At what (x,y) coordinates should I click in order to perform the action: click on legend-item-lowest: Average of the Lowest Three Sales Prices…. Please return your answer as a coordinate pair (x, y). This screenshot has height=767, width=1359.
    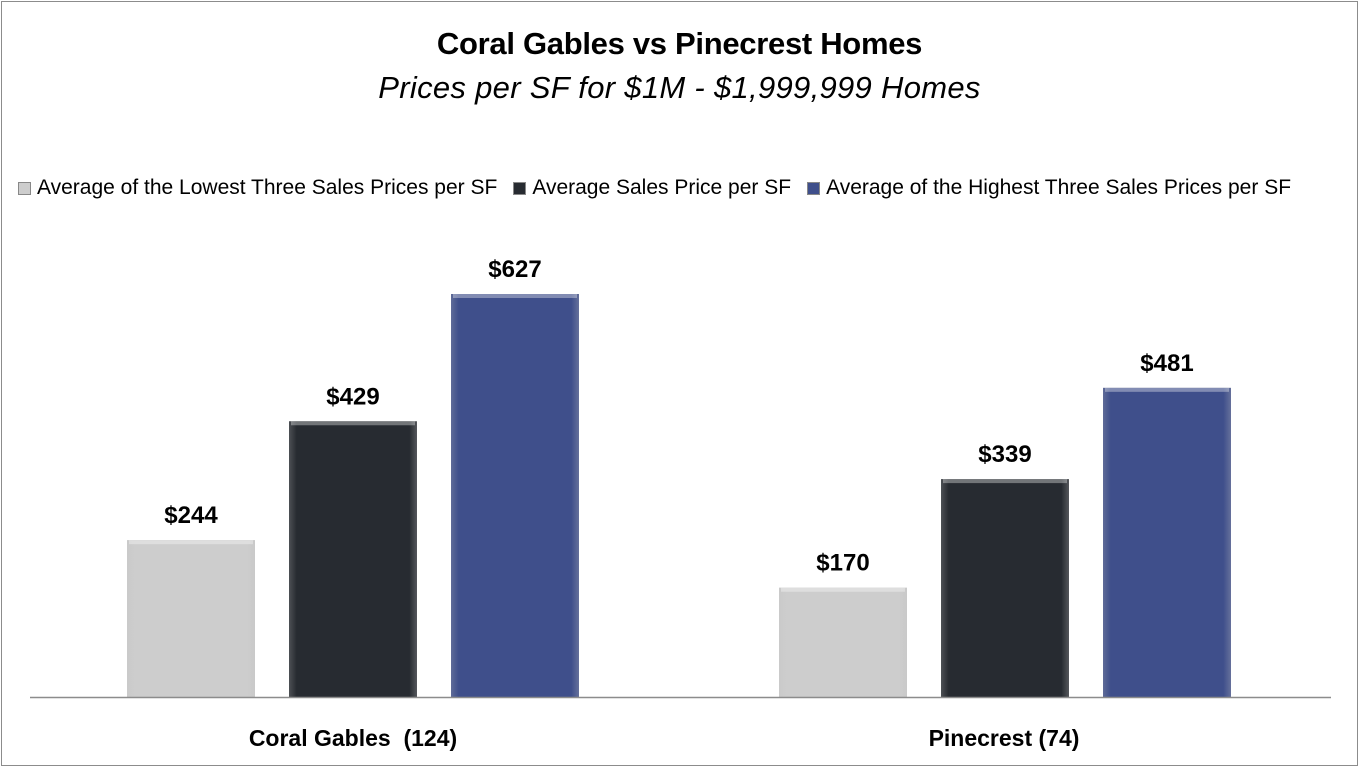
    Looking at the image, I should click on (257, 188).